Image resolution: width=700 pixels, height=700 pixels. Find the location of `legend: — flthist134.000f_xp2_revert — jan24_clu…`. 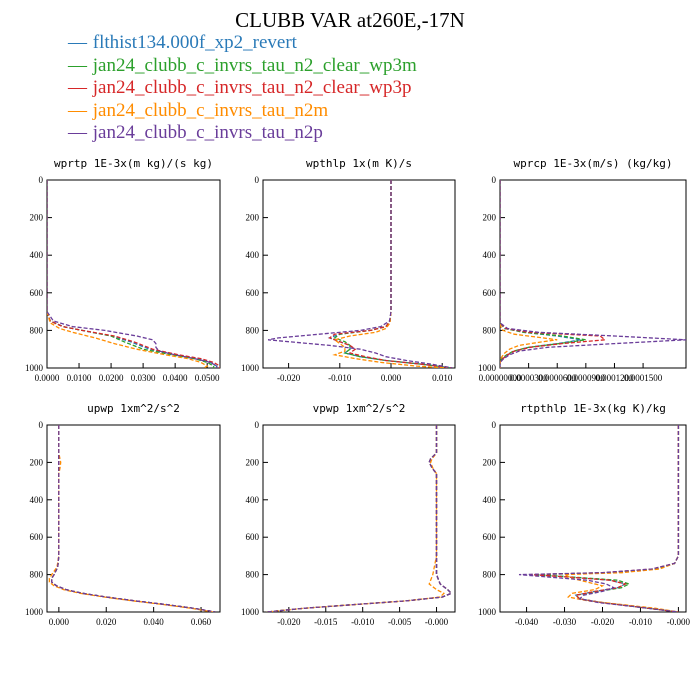

legend: — flthist134.000f_xp2_revert — jan24_clu… is located at coordinates (242, 88).